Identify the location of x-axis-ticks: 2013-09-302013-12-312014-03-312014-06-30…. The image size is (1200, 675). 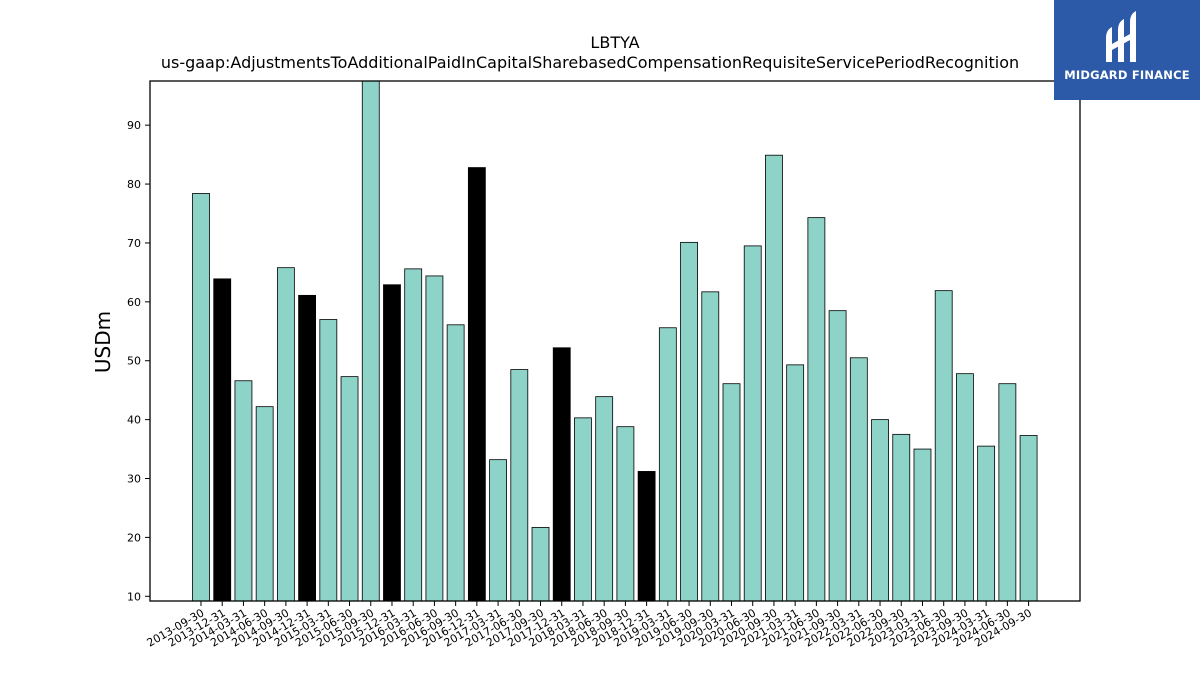
(589, 625).